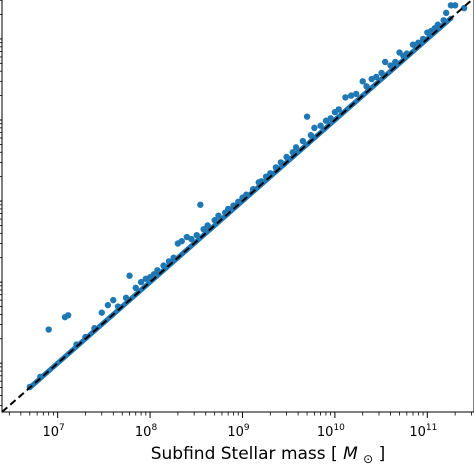 The height and width of the screenshot is (474, 474). Describe the element at coordinates (339, 428) in the screenshot. I see `x-tick-label-exponent: 10` at that location.